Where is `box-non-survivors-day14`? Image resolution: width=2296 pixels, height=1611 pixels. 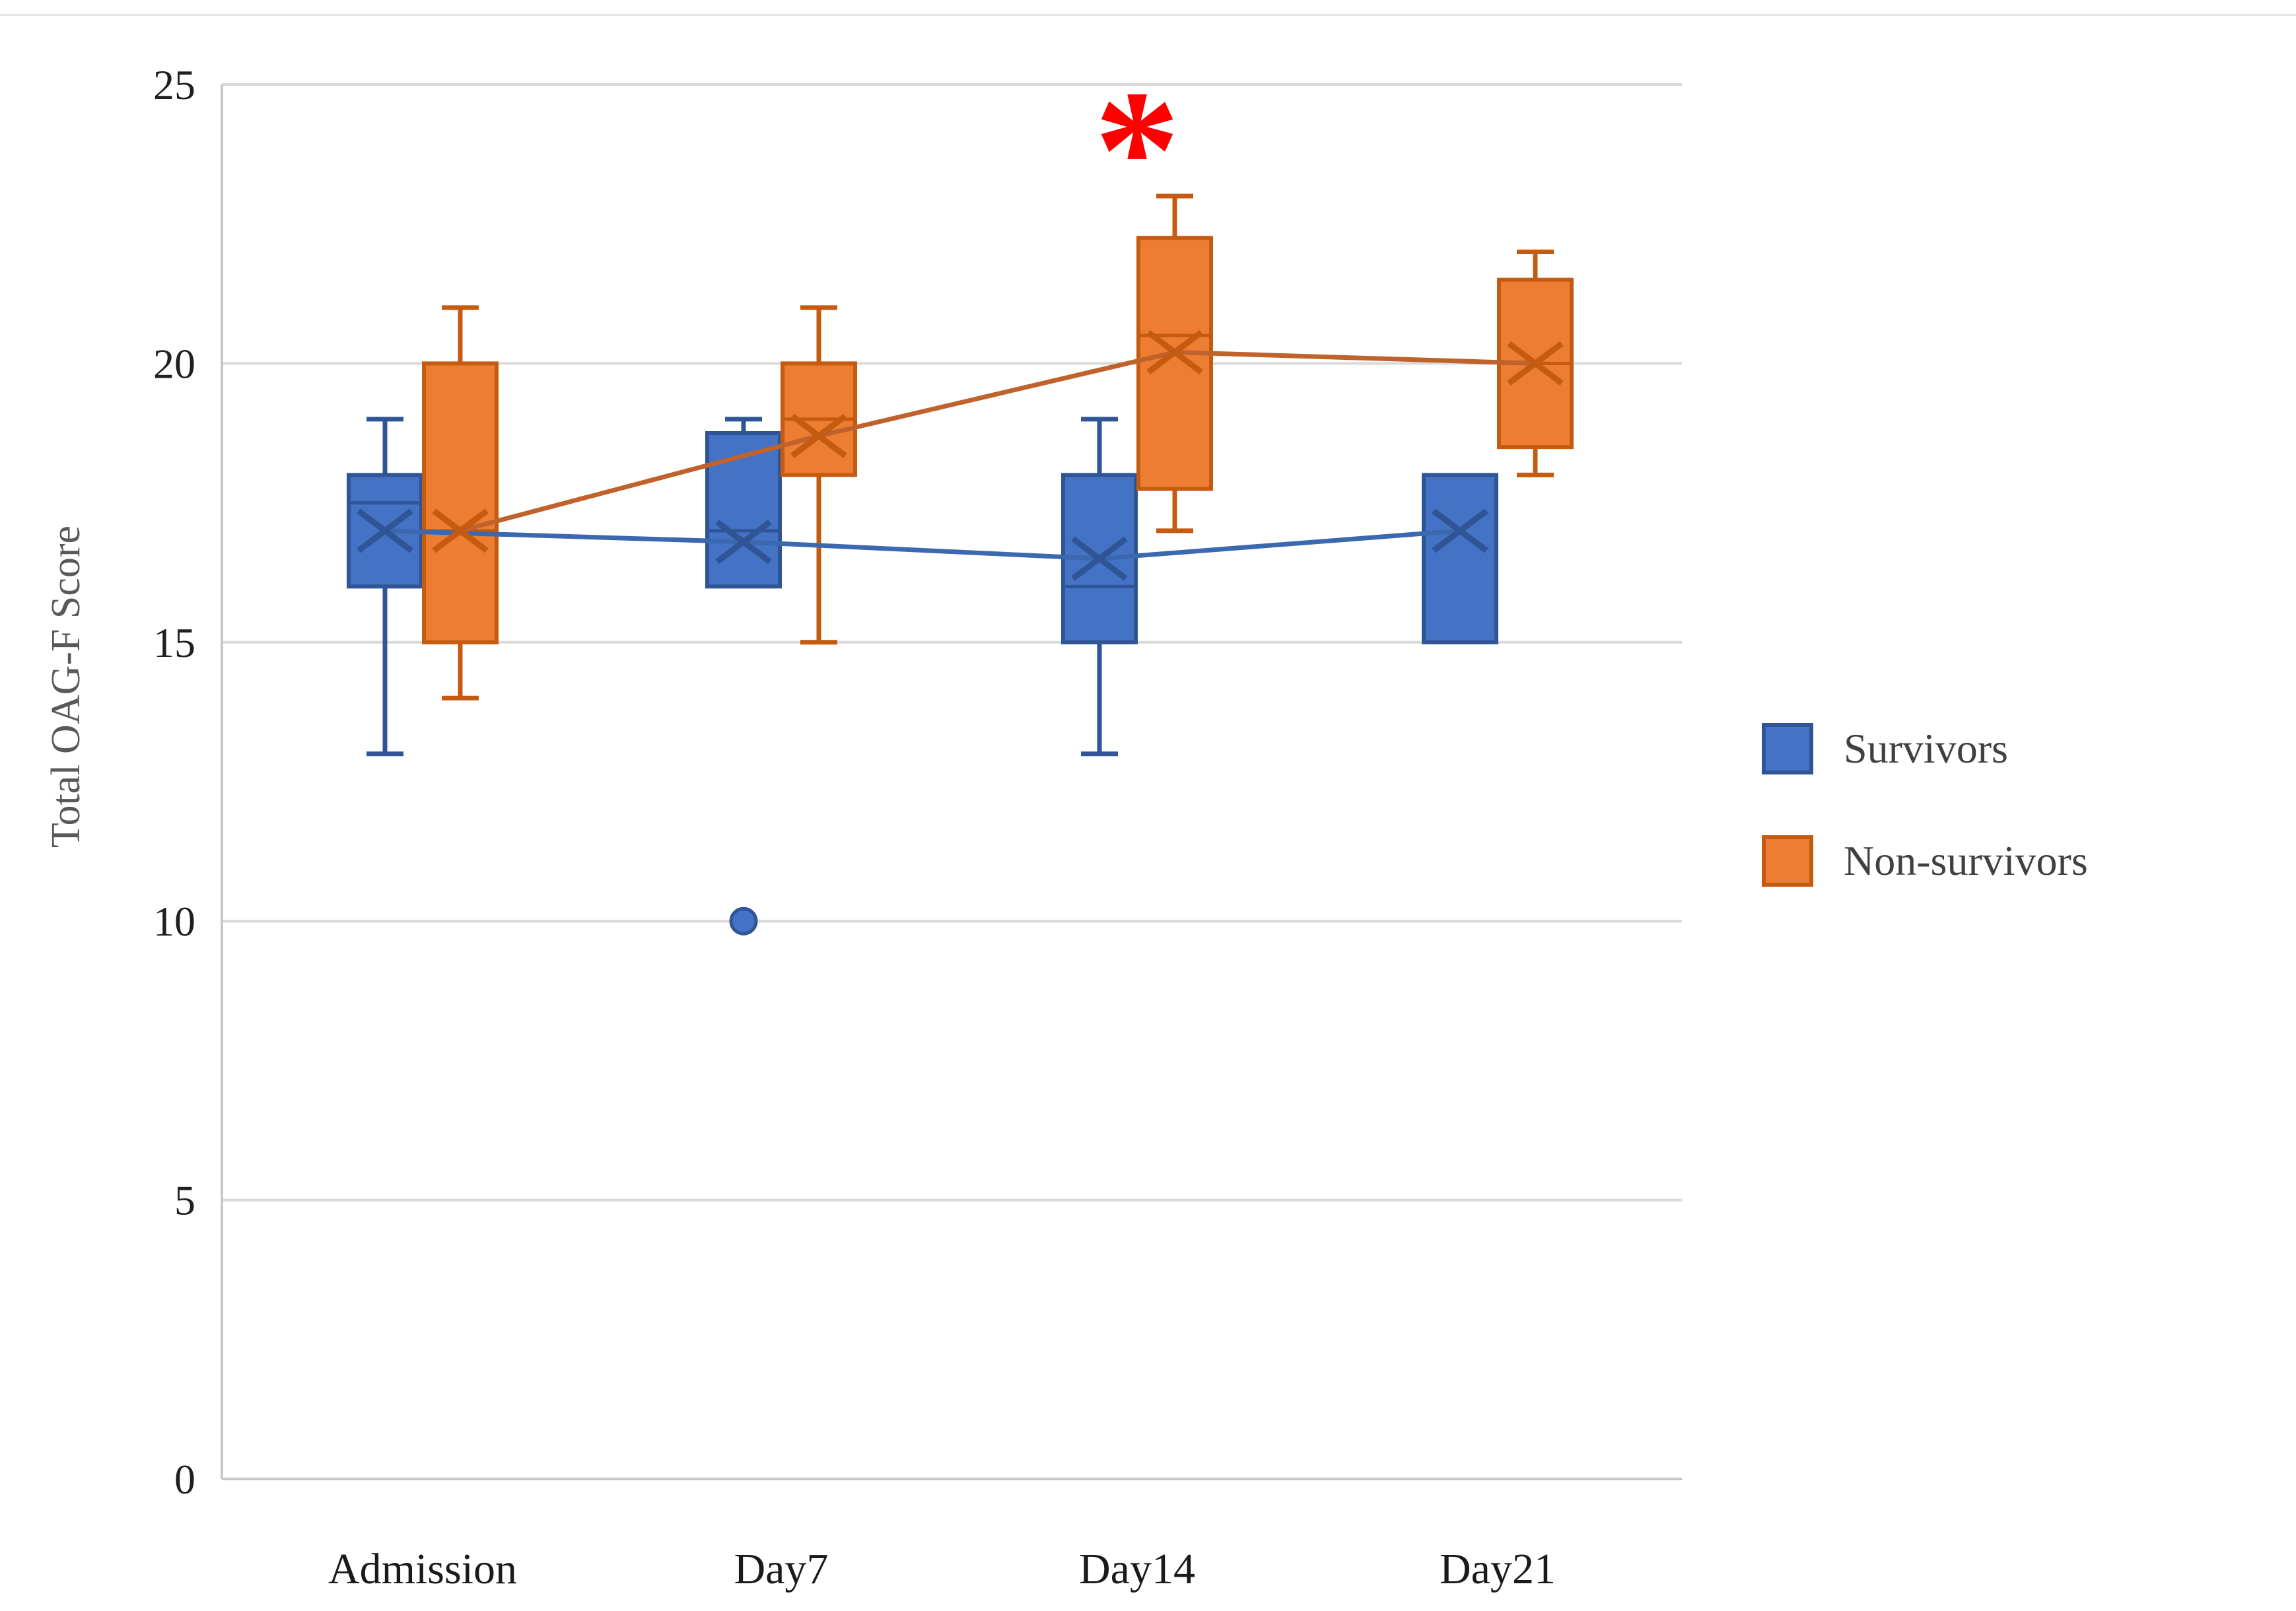
box-non-survivors-day14 is located at coordinates (1174, 363).